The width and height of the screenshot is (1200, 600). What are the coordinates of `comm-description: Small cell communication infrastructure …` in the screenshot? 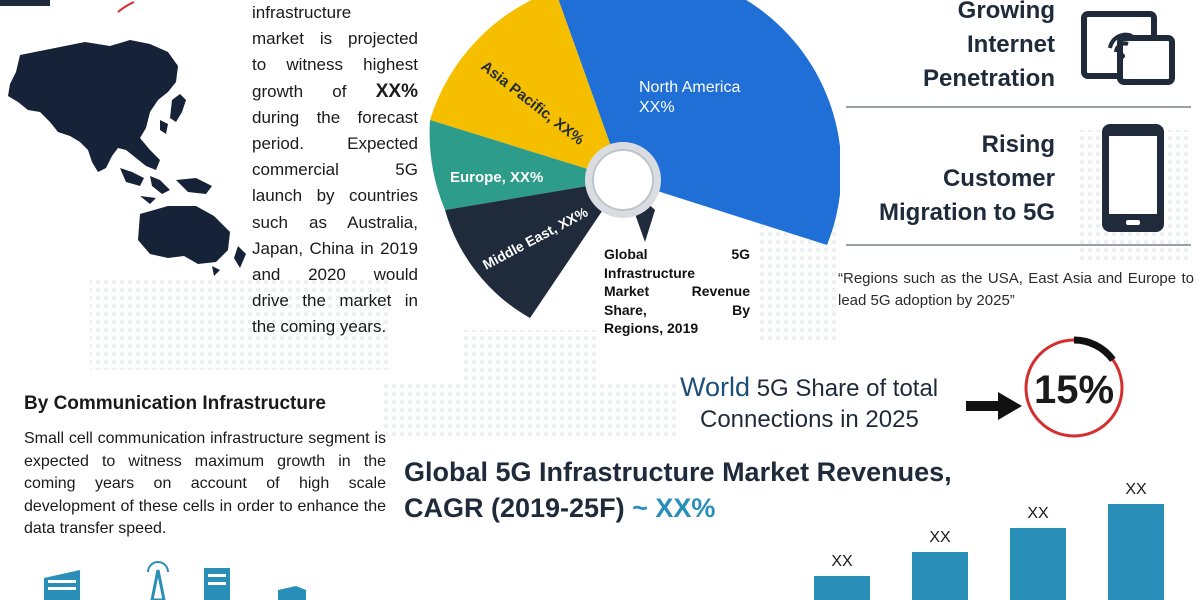 It's located at (205, 483).